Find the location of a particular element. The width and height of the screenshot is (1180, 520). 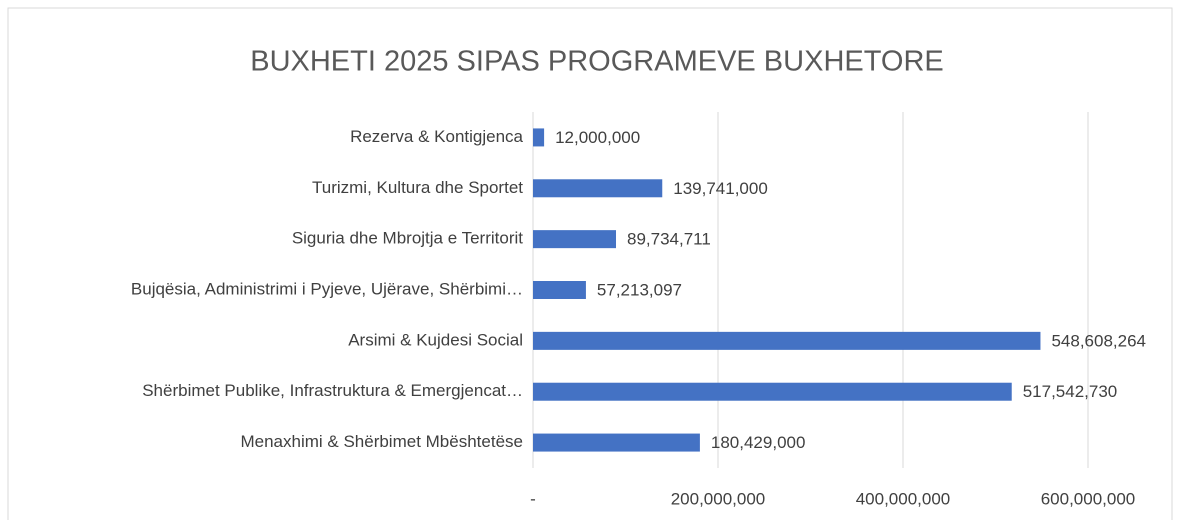

chart-title: BUXHETI 2025 SIPAS PROGRAMEVE BUXHETORE is located at coordinates (597, 62).